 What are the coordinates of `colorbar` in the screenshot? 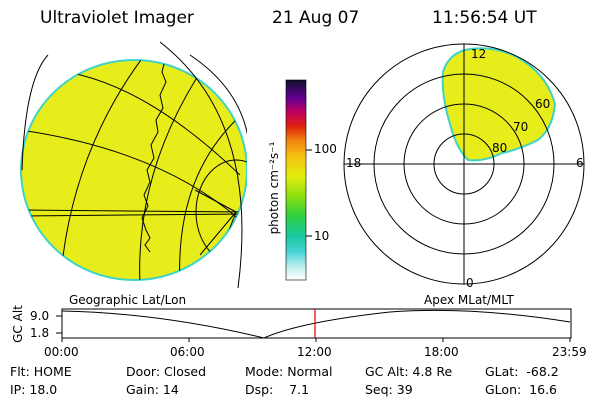 It's located at (296, 180).